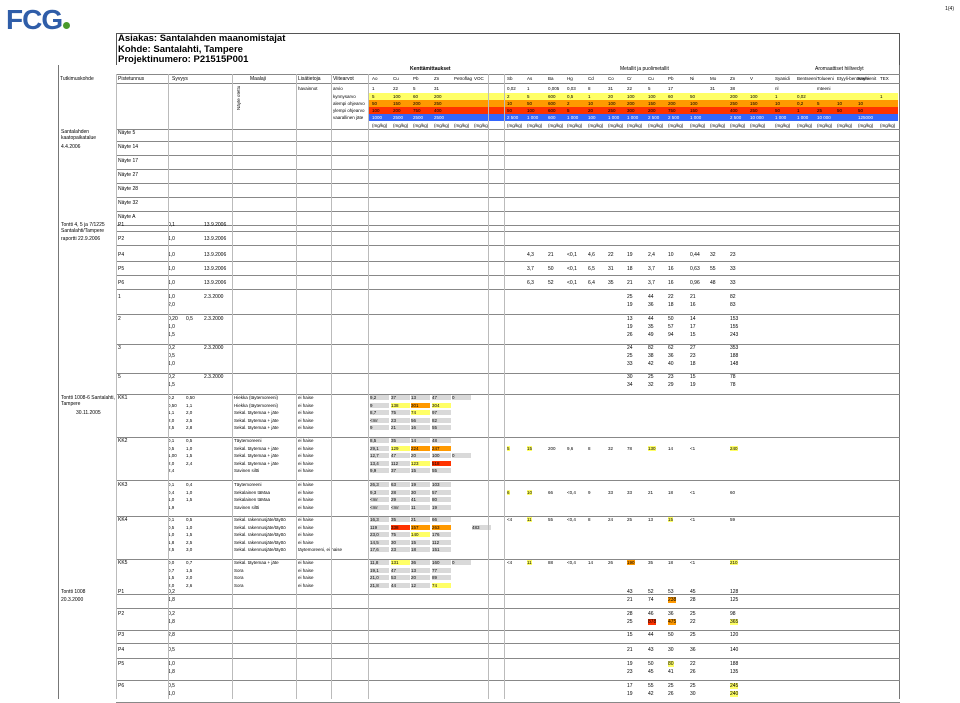  I want to click on group-id: KK2, so click(123, 441).